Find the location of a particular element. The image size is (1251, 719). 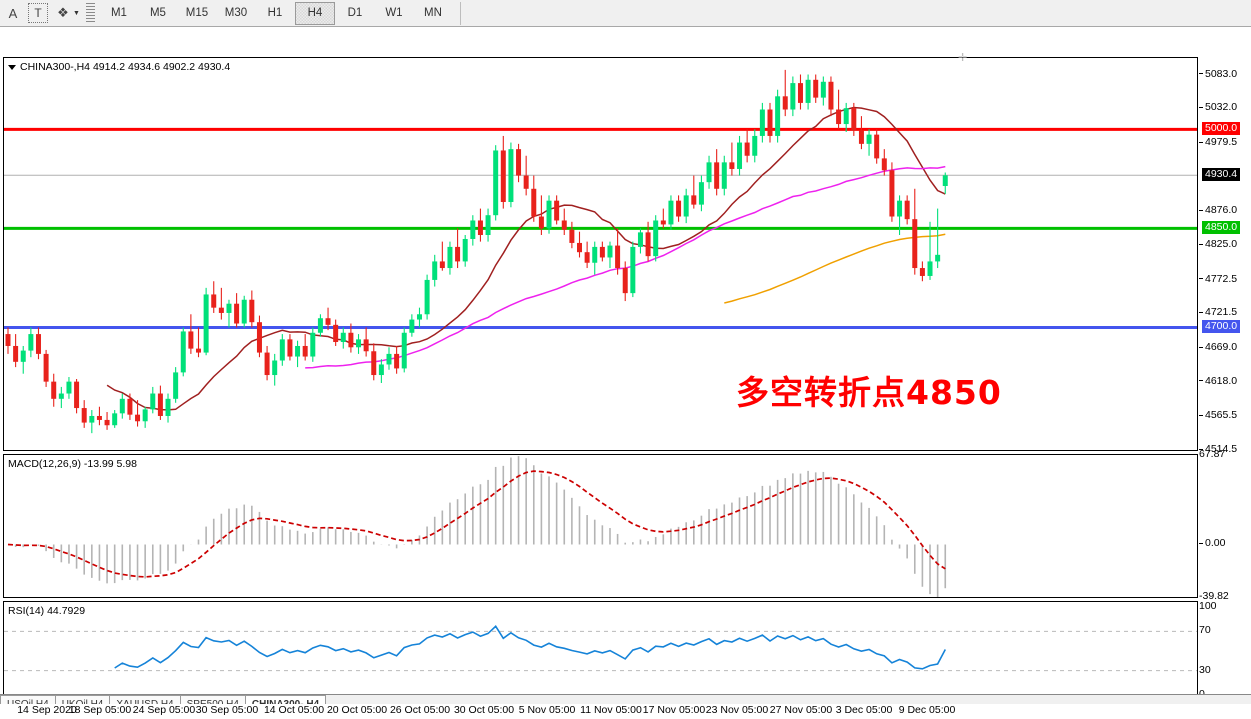

time-tick-label: 20 Oct 05:00 is located at coordinates (357, 710).